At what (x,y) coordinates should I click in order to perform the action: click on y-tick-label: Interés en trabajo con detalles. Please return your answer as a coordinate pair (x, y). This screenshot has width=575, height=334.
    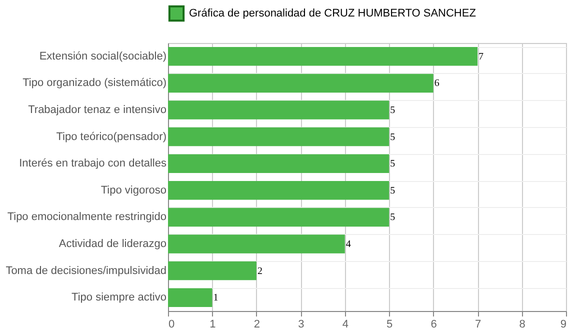
    Looking at the image, I should click on (93, 164).